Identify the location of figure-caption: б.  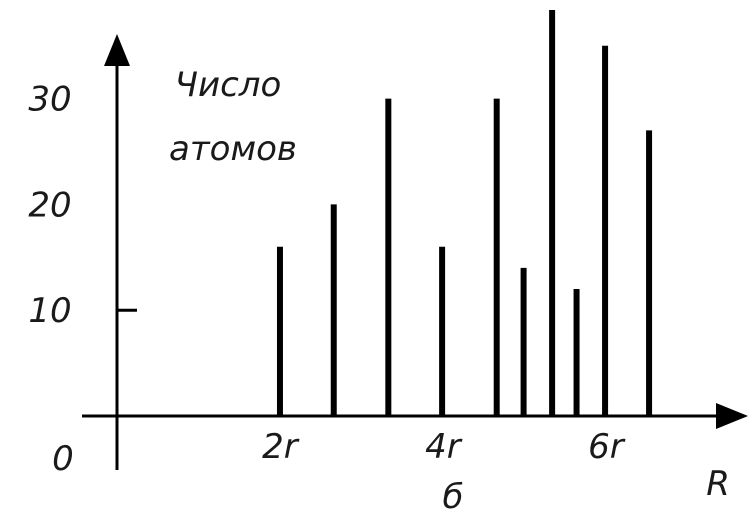
(453, 496).